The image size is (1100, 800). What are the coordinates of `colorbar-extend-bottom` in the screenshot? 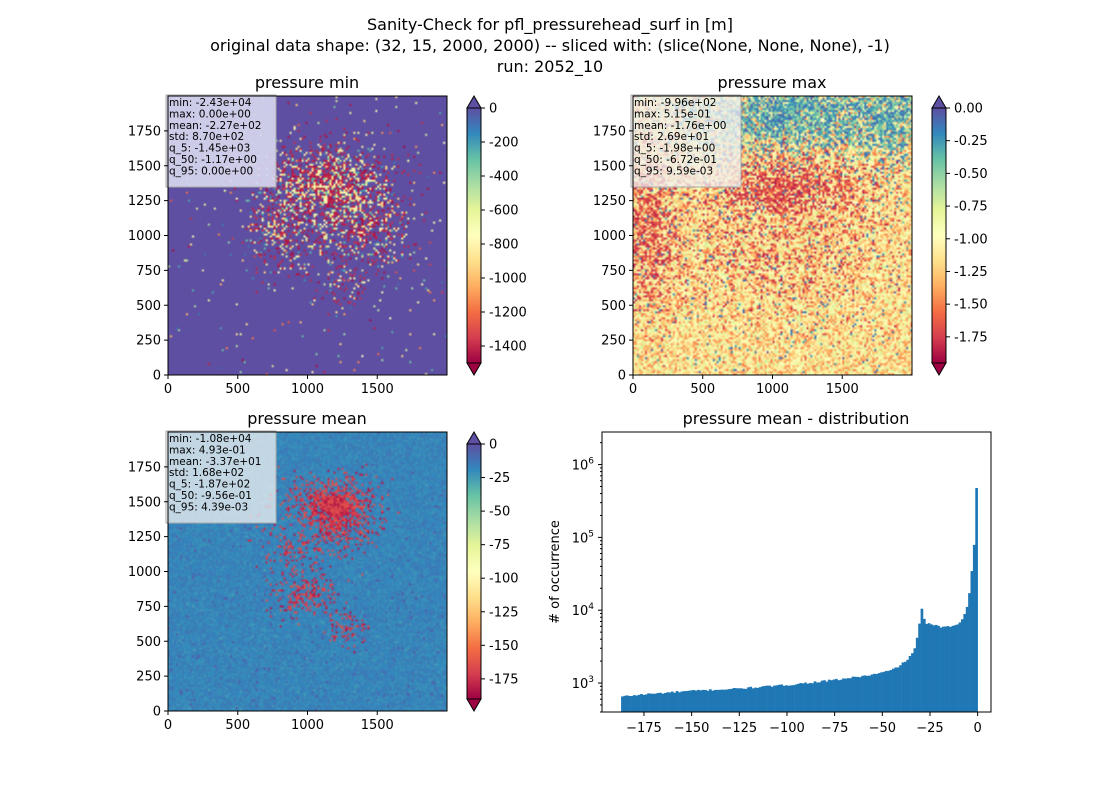 It's located at (939, 369).